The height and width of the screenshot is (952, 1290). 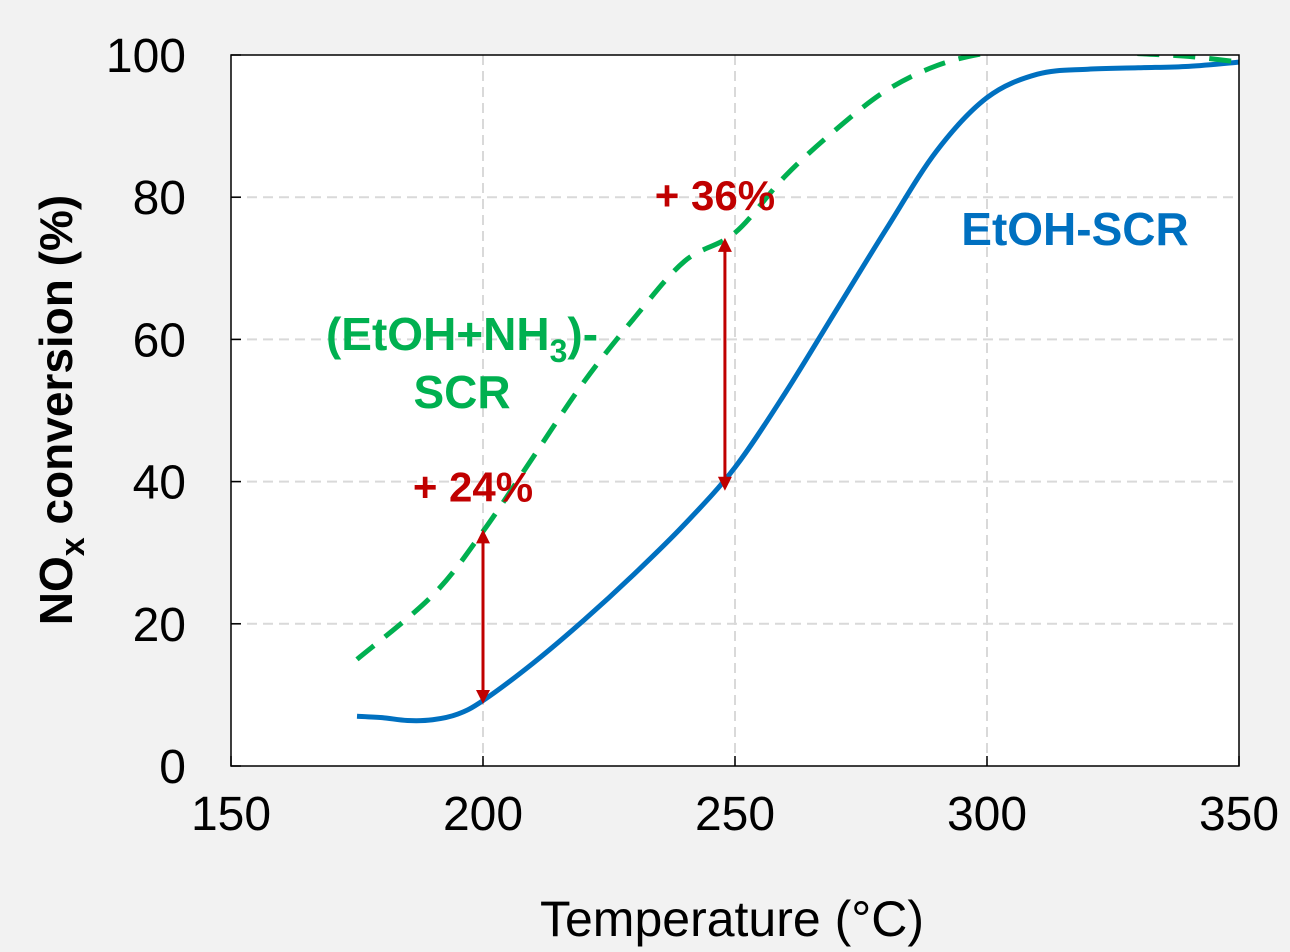 I want to click on y-tick-label: 0, so click(x=172, y=767).